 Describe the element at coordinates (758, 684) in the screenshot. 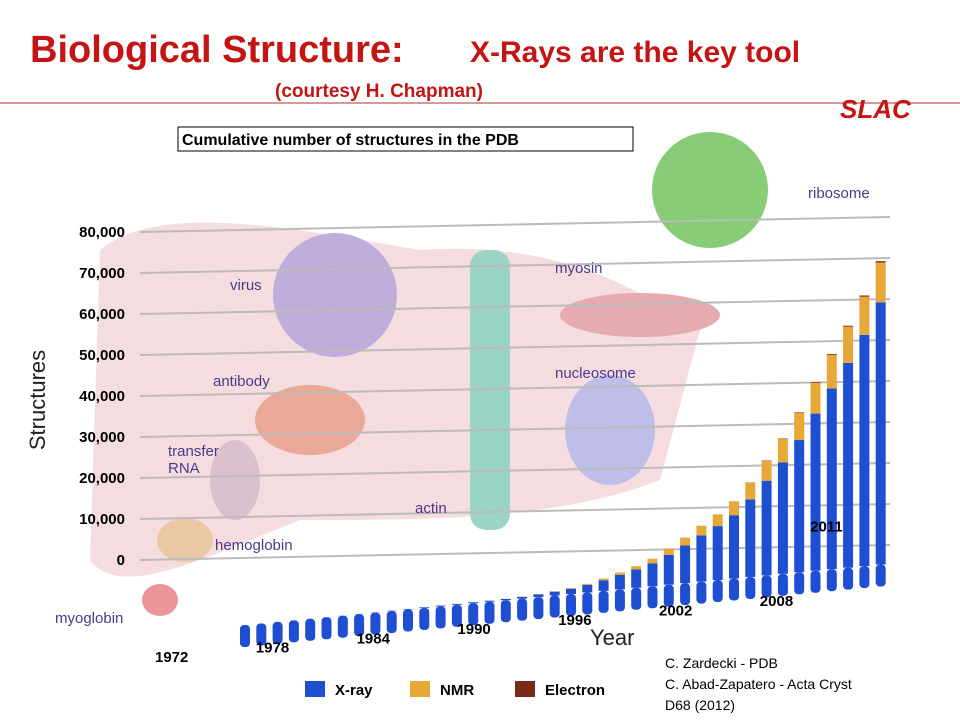

I see `credit: C. Abad-Zapatero - Acta Cryst` at that location.